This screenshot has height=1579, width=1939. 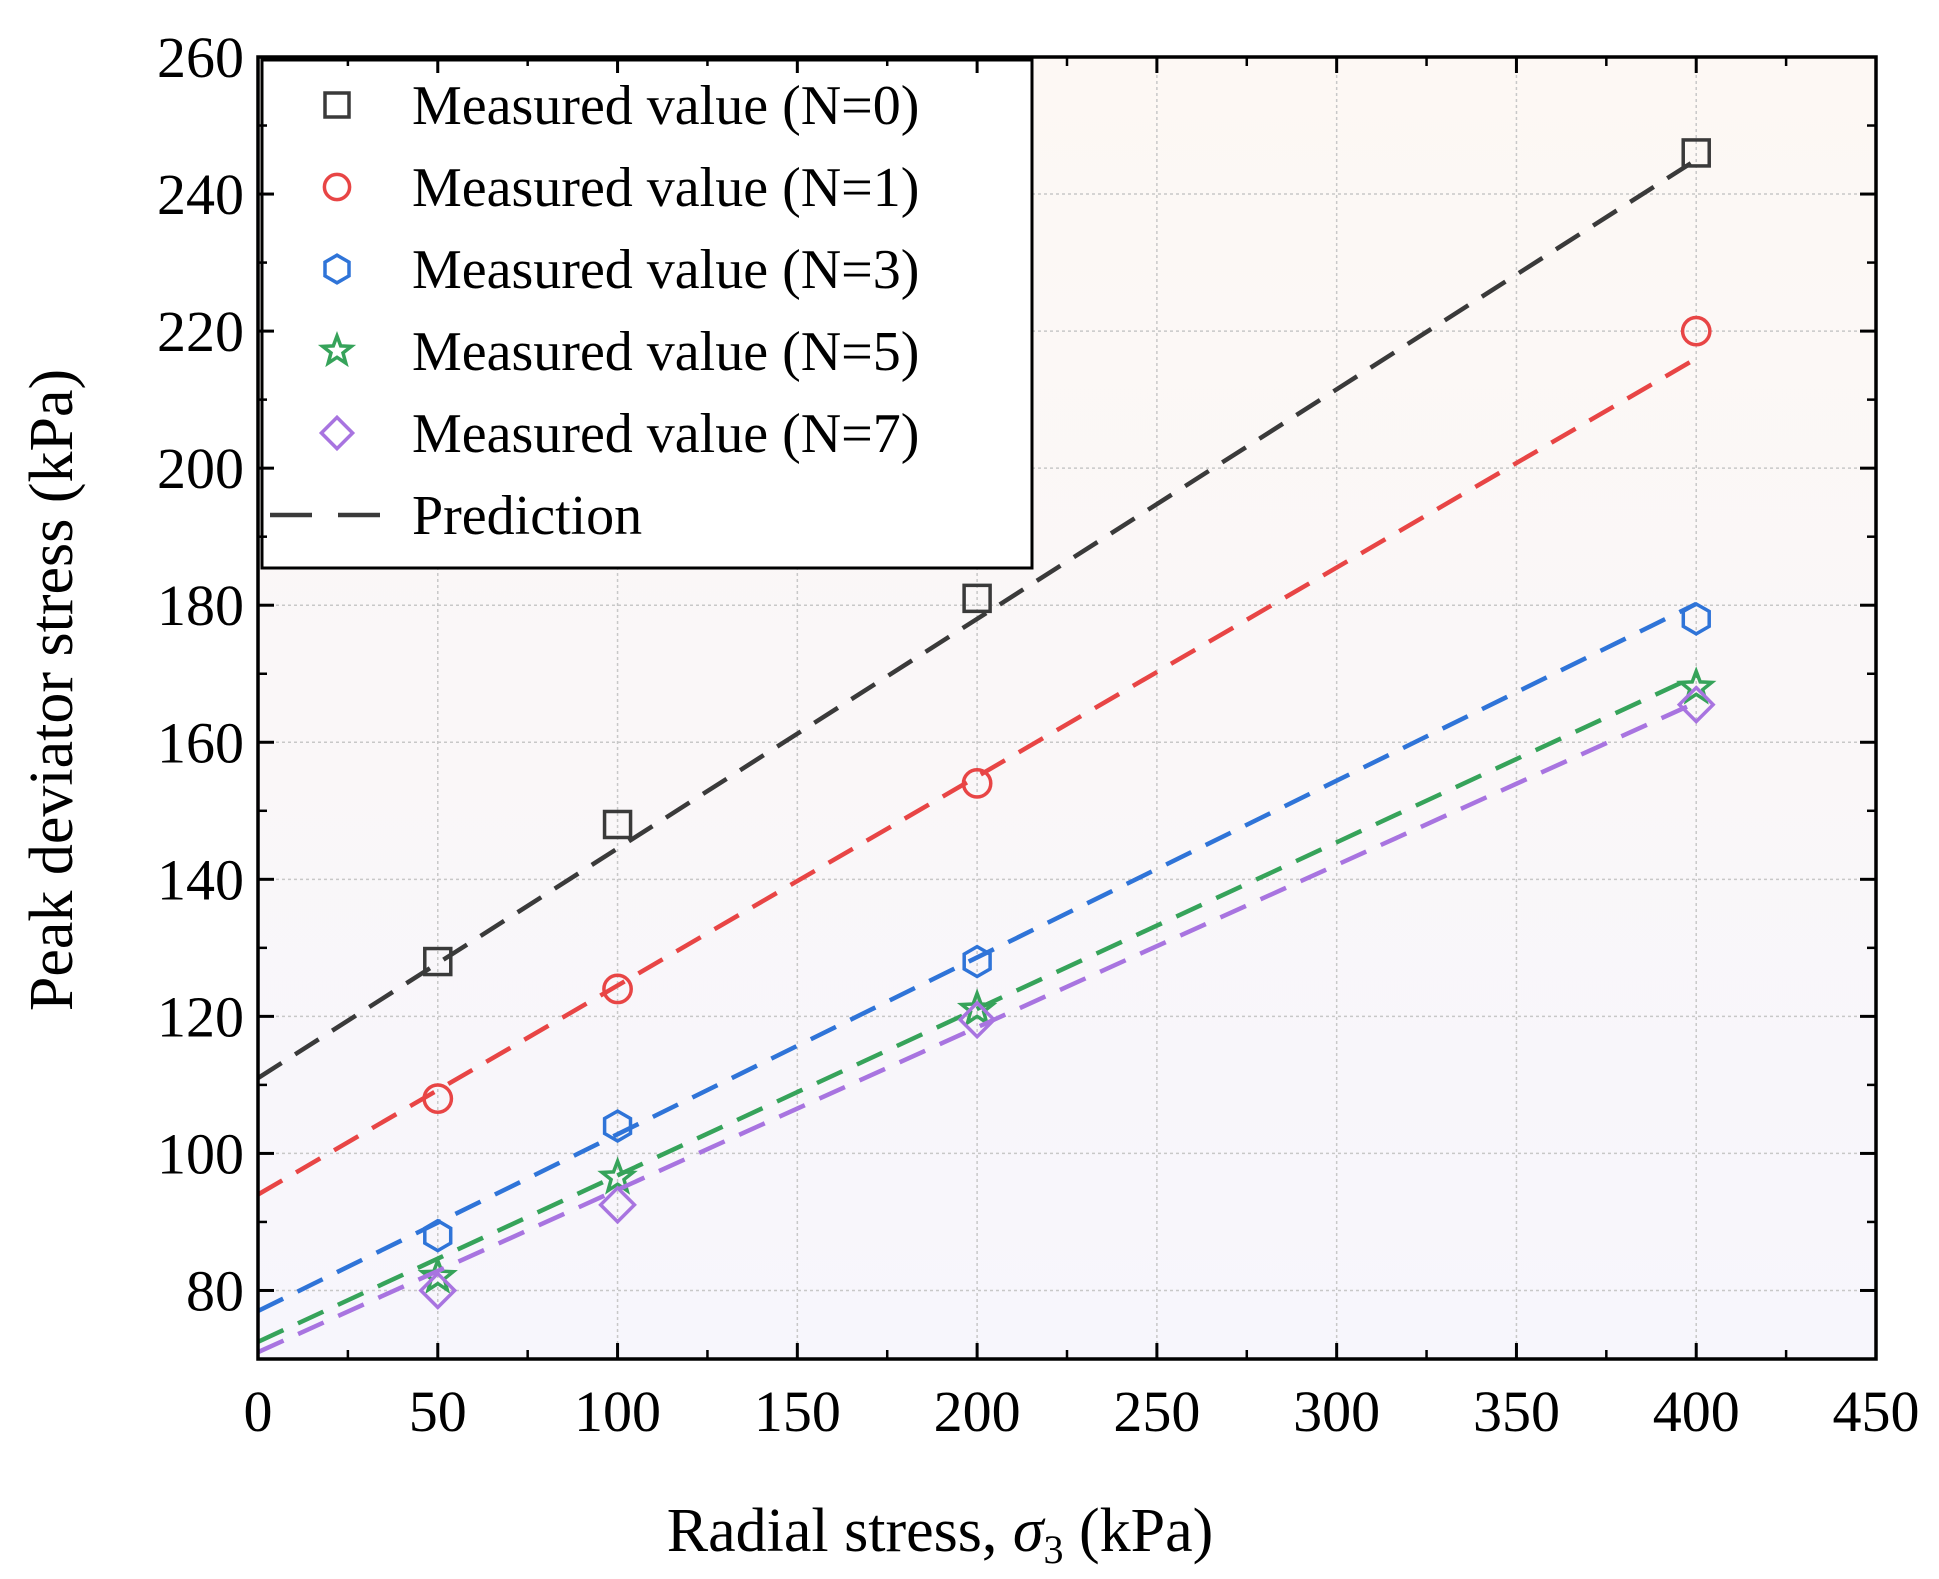 I want to click on legend-label: Measured value (N=7), so click(x=665, y=434).